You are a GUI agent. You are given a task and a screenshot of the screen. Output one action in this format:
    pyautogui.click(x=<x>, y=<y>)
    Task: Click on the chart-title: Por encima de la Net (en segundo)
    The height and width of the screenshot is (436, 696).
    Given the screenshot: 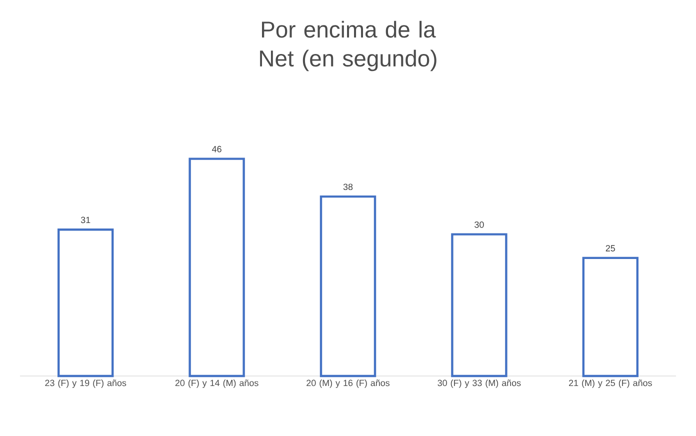 What is the action you would take?
    pyautogui.click(x=348, y=46)
    